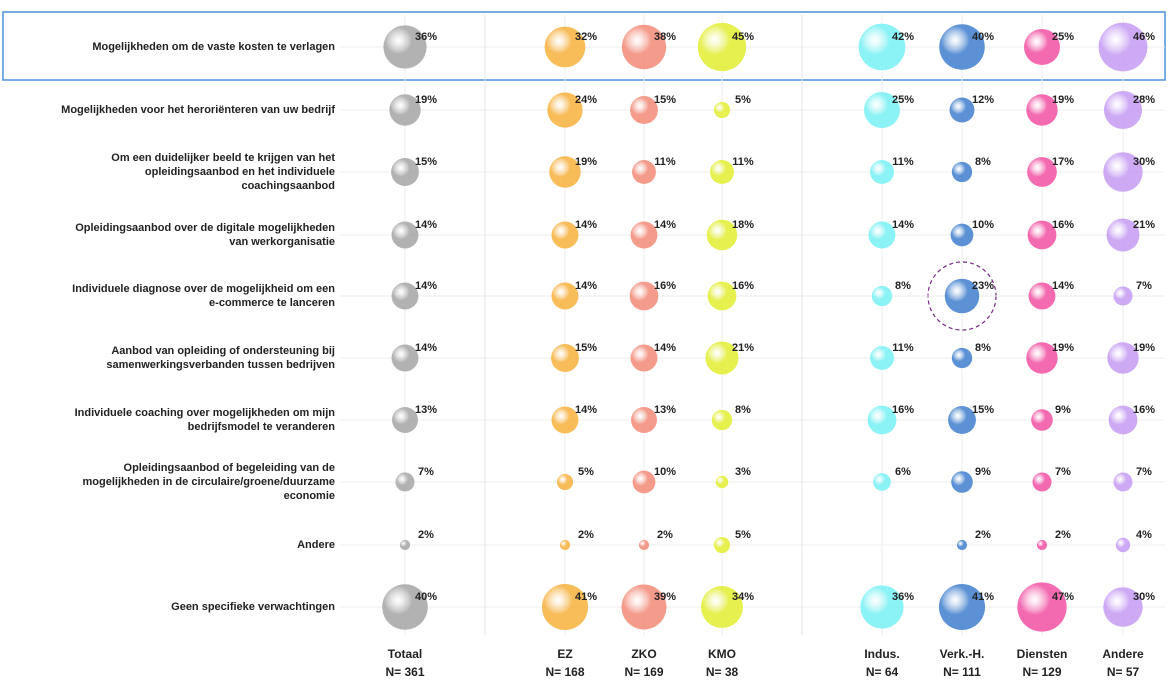 The height and width of the screenshot is (684, 1169). What do you see at coordinates (1041, 672) in the screenshot?
I see `column-n: N= 129` at bounding box center [1041, 672].